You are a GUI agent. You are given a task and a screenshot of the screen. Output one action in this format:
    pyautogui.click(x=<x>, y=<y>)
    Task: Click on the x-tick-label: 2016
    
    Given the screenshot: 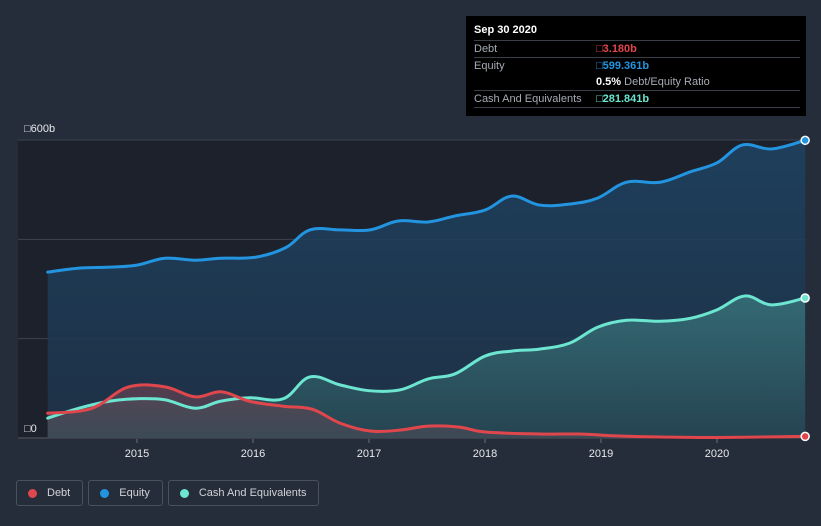 What is the action you would take?
    pyautogui.click(x=253, y=454)
    